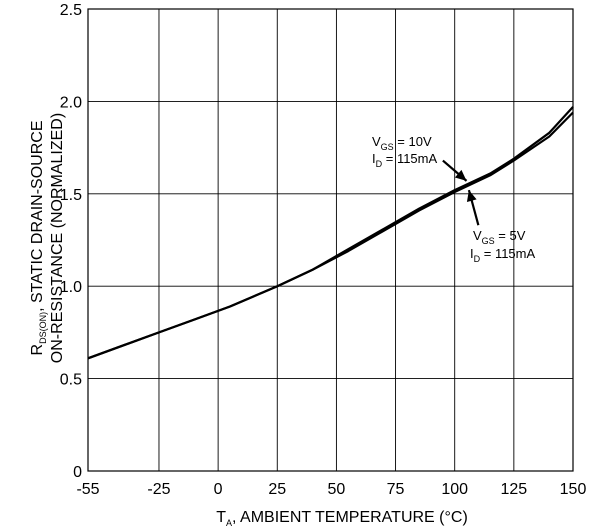 The image size is (597, 527). I want to click on annotation-vgs-5v: VGS = 5V ID = 115mA, so click(502, 246).